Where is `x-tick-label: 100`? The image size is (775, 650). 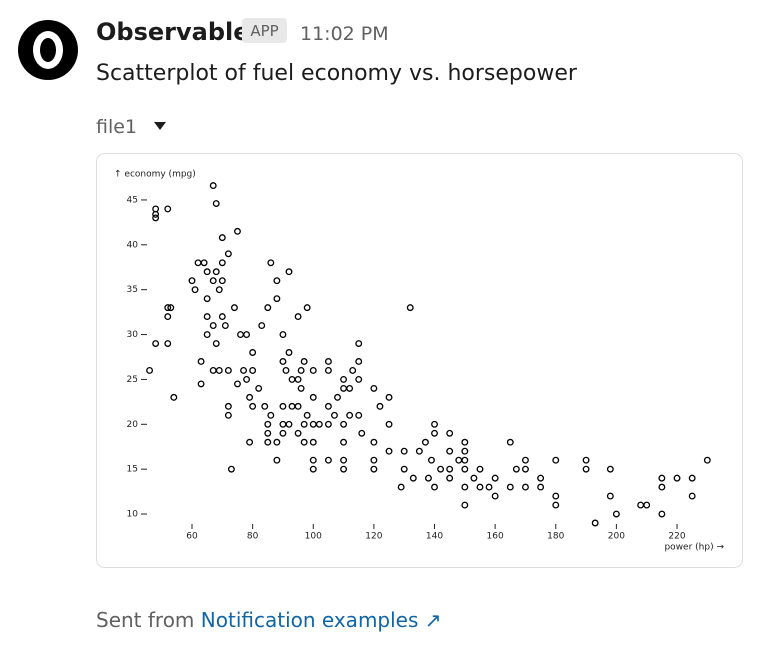 x-tick-label: 100 is located at coordinates (313, 537).